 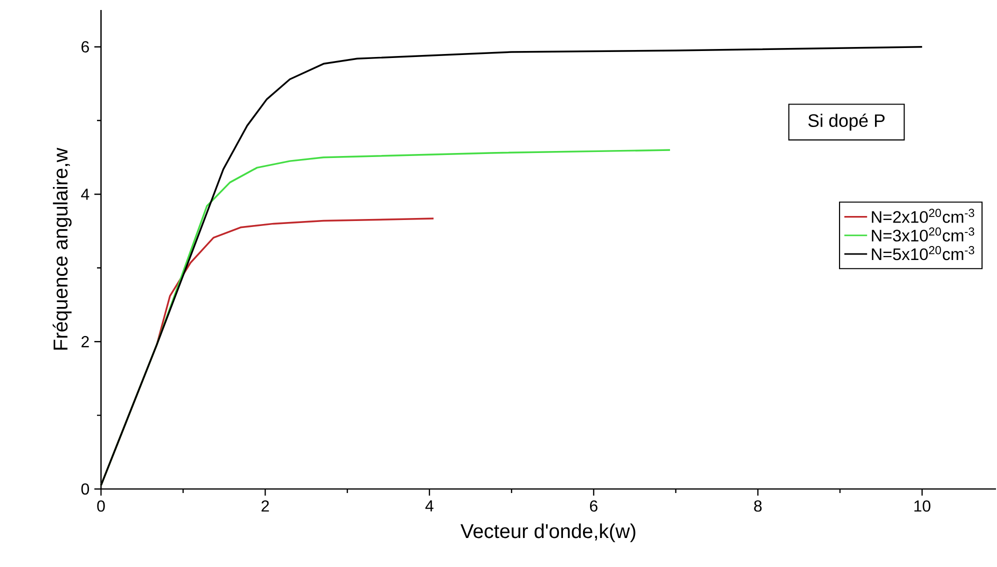 I want to click on y-tick-label: 6, so click(x=85, y=46).